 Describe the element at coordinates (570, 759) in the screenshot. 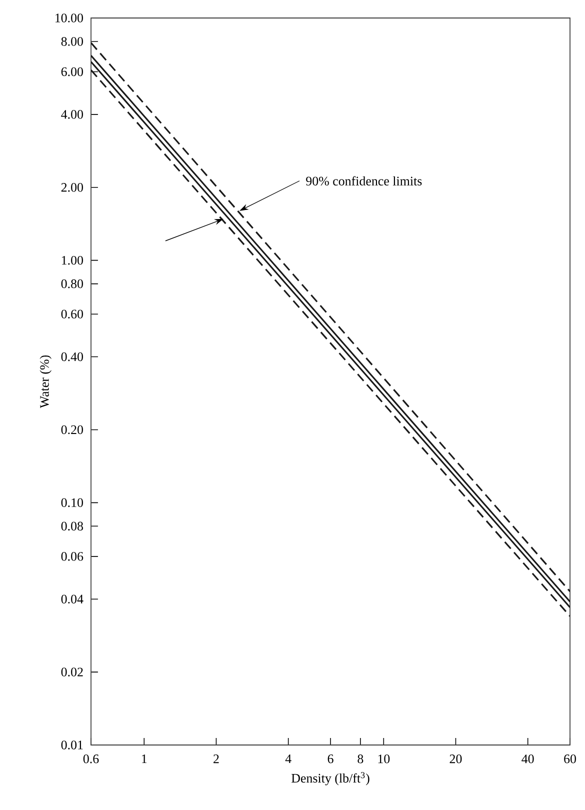

I see `x-tick-label: 60` at that location.